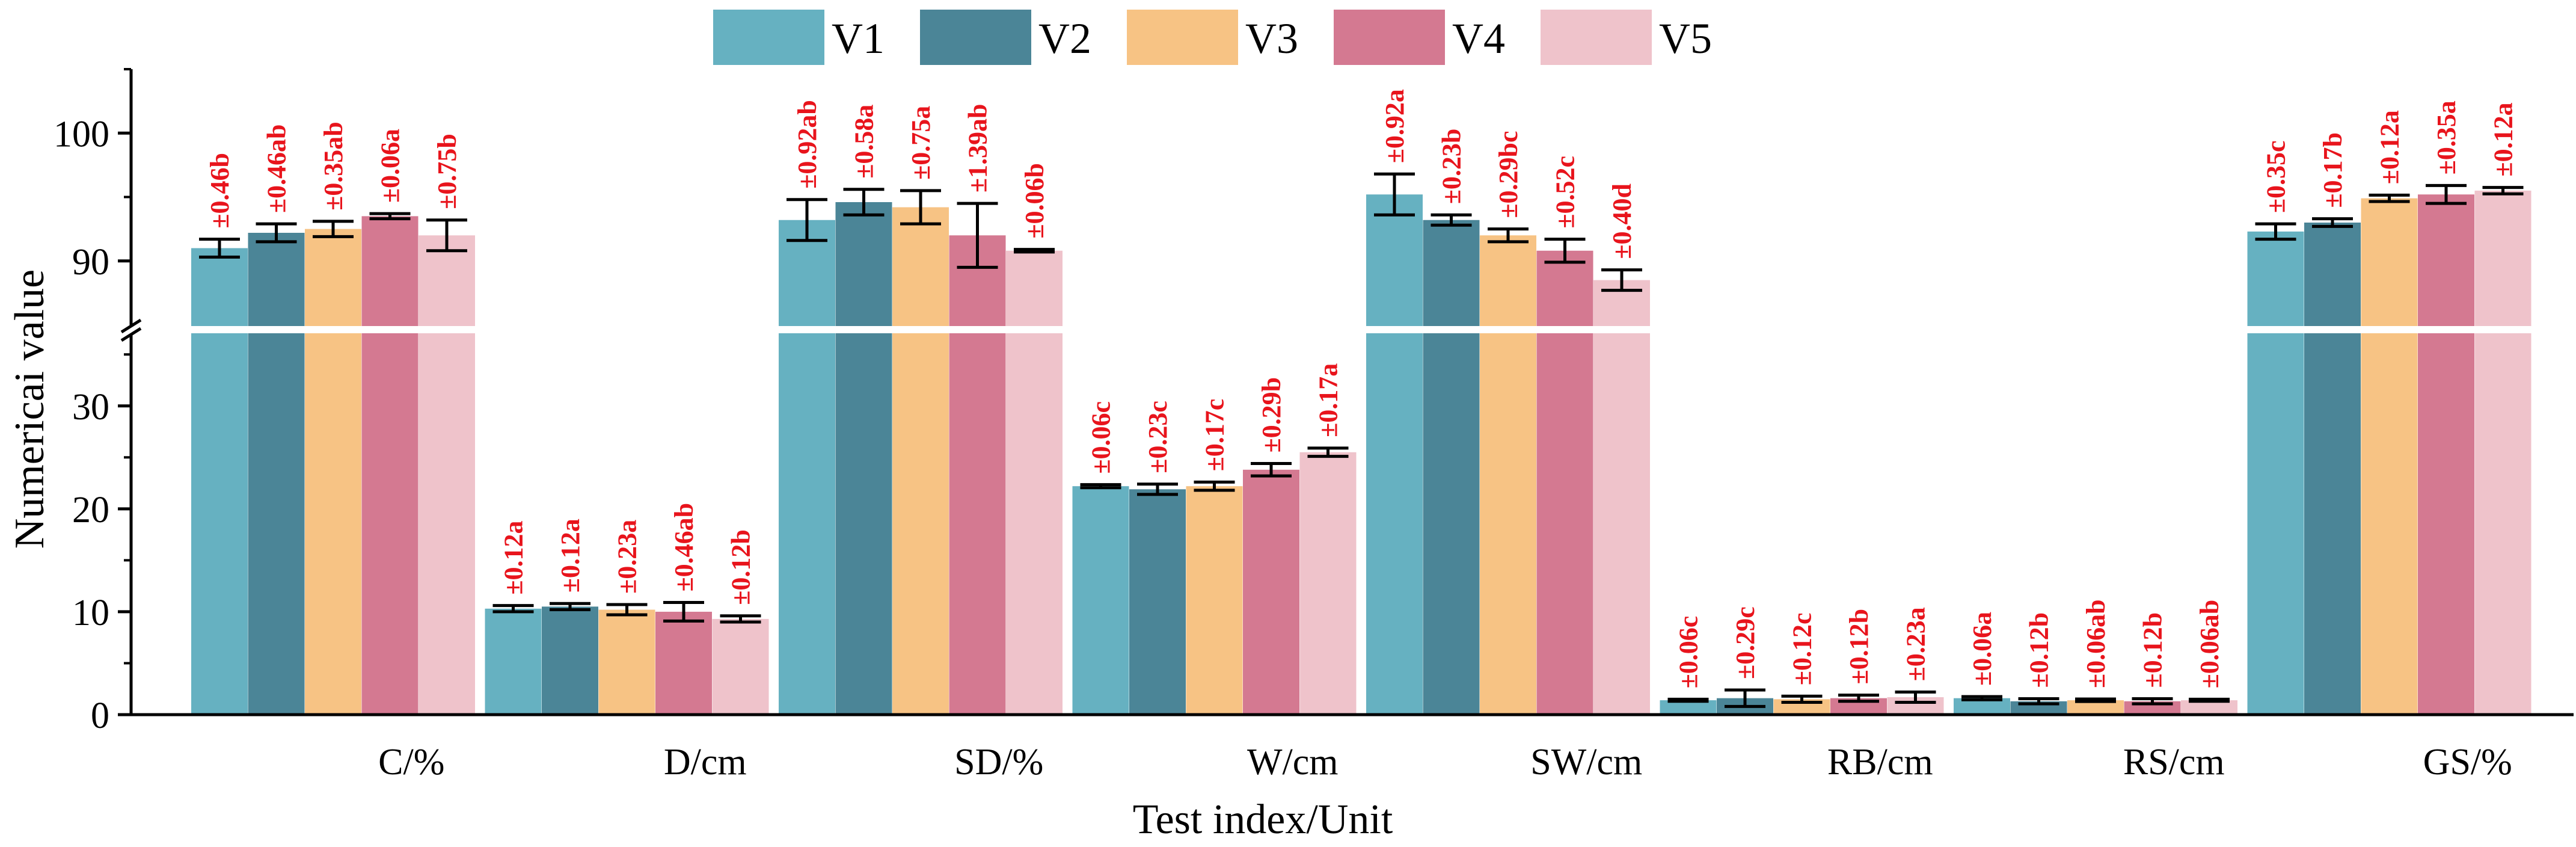  What do you see at coordinates (741, 567) in the screenshot?
I see `data-label-v5-2: ±0.12b` at bounding box center [741, 567].